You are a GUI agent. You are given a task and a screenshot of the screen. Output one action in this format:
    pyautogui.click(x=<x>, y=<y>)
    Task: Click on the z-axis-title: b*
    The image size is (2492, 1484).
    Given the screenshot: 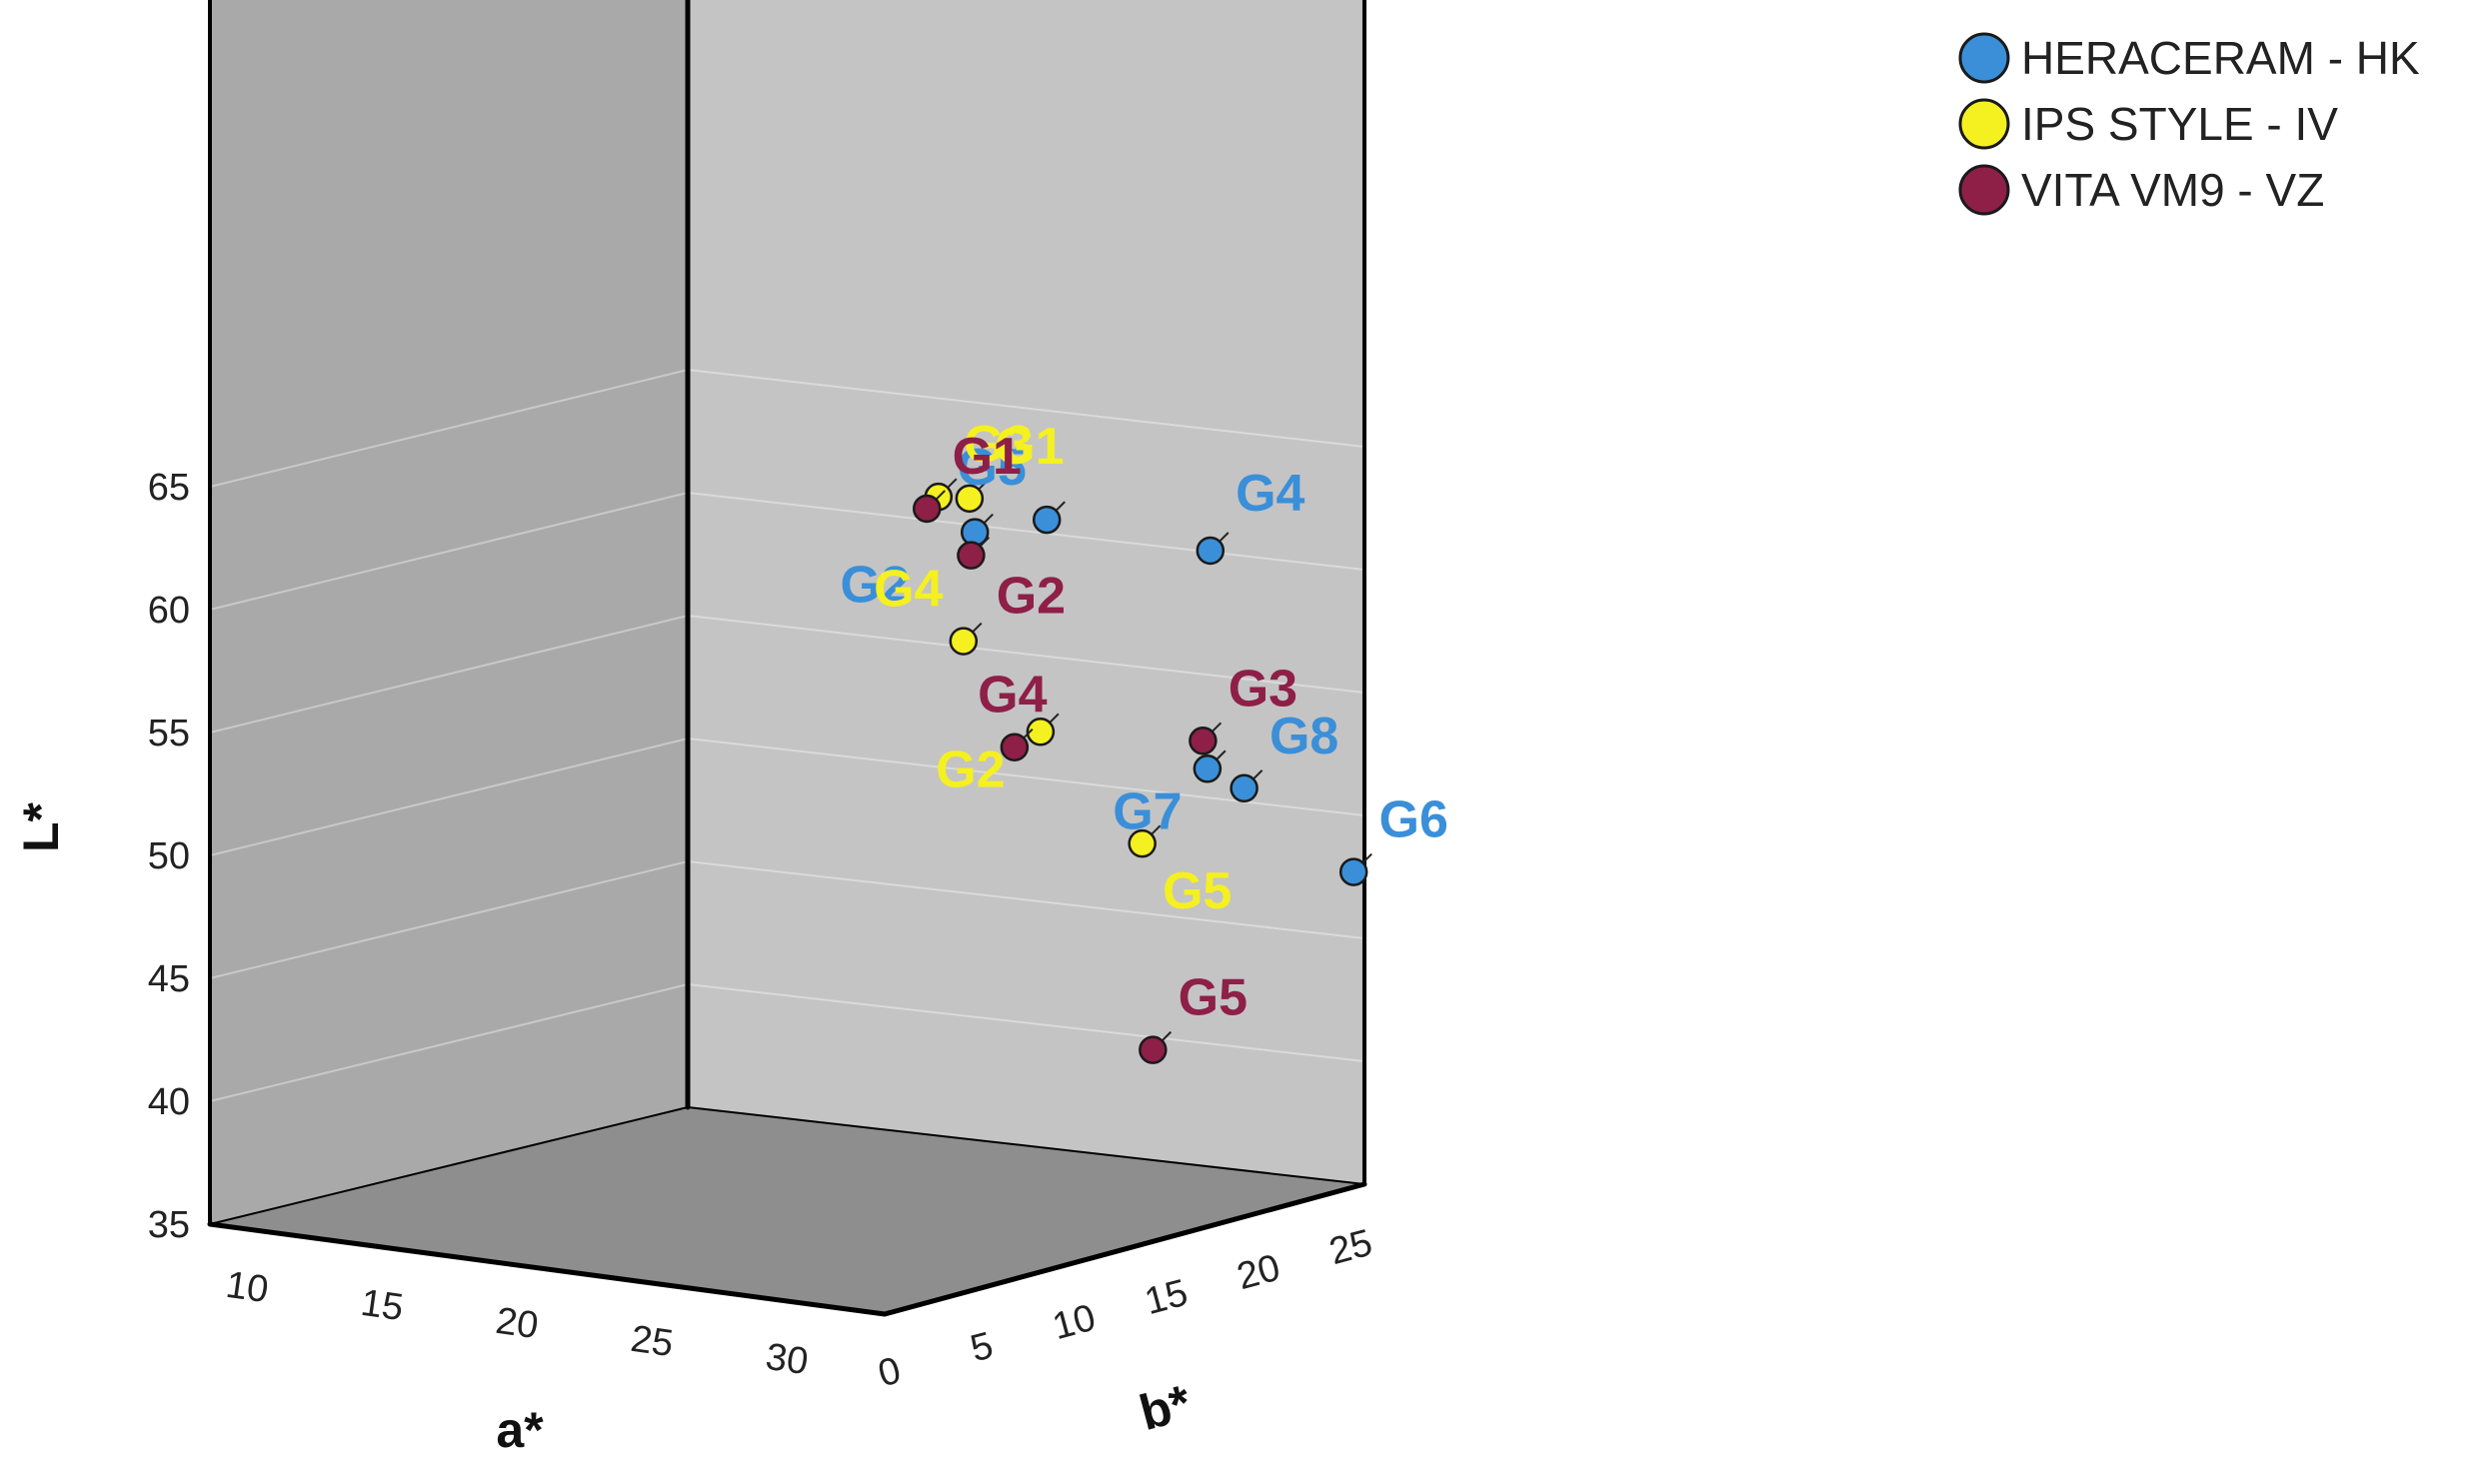 What is the action you would take?
    pyautogui.click(x=1165, y=1407)
    